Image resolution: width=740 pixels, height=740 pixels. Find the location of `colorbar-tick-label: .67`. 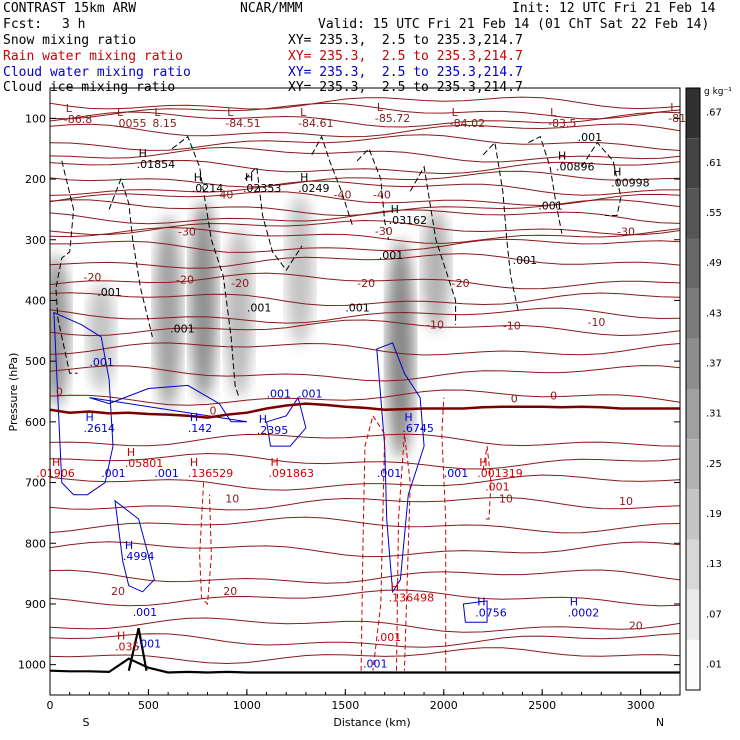

colorbar-tick-label: .67 is located at coordinates (714, 113).